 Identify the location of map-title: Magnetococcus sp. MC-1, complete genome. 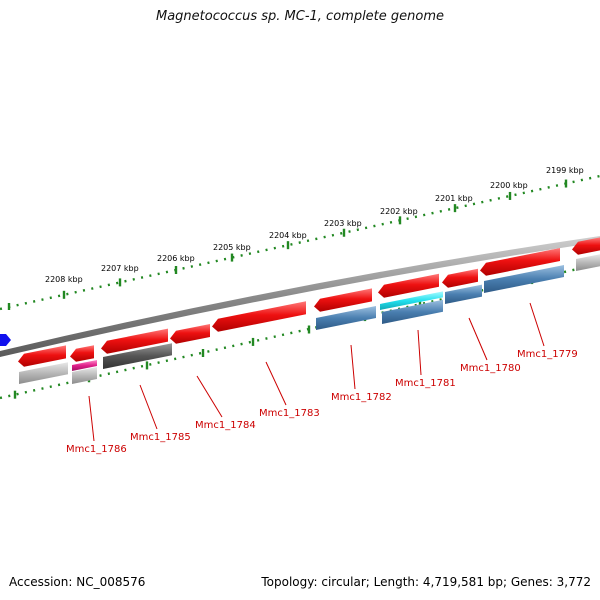
(300, 16).